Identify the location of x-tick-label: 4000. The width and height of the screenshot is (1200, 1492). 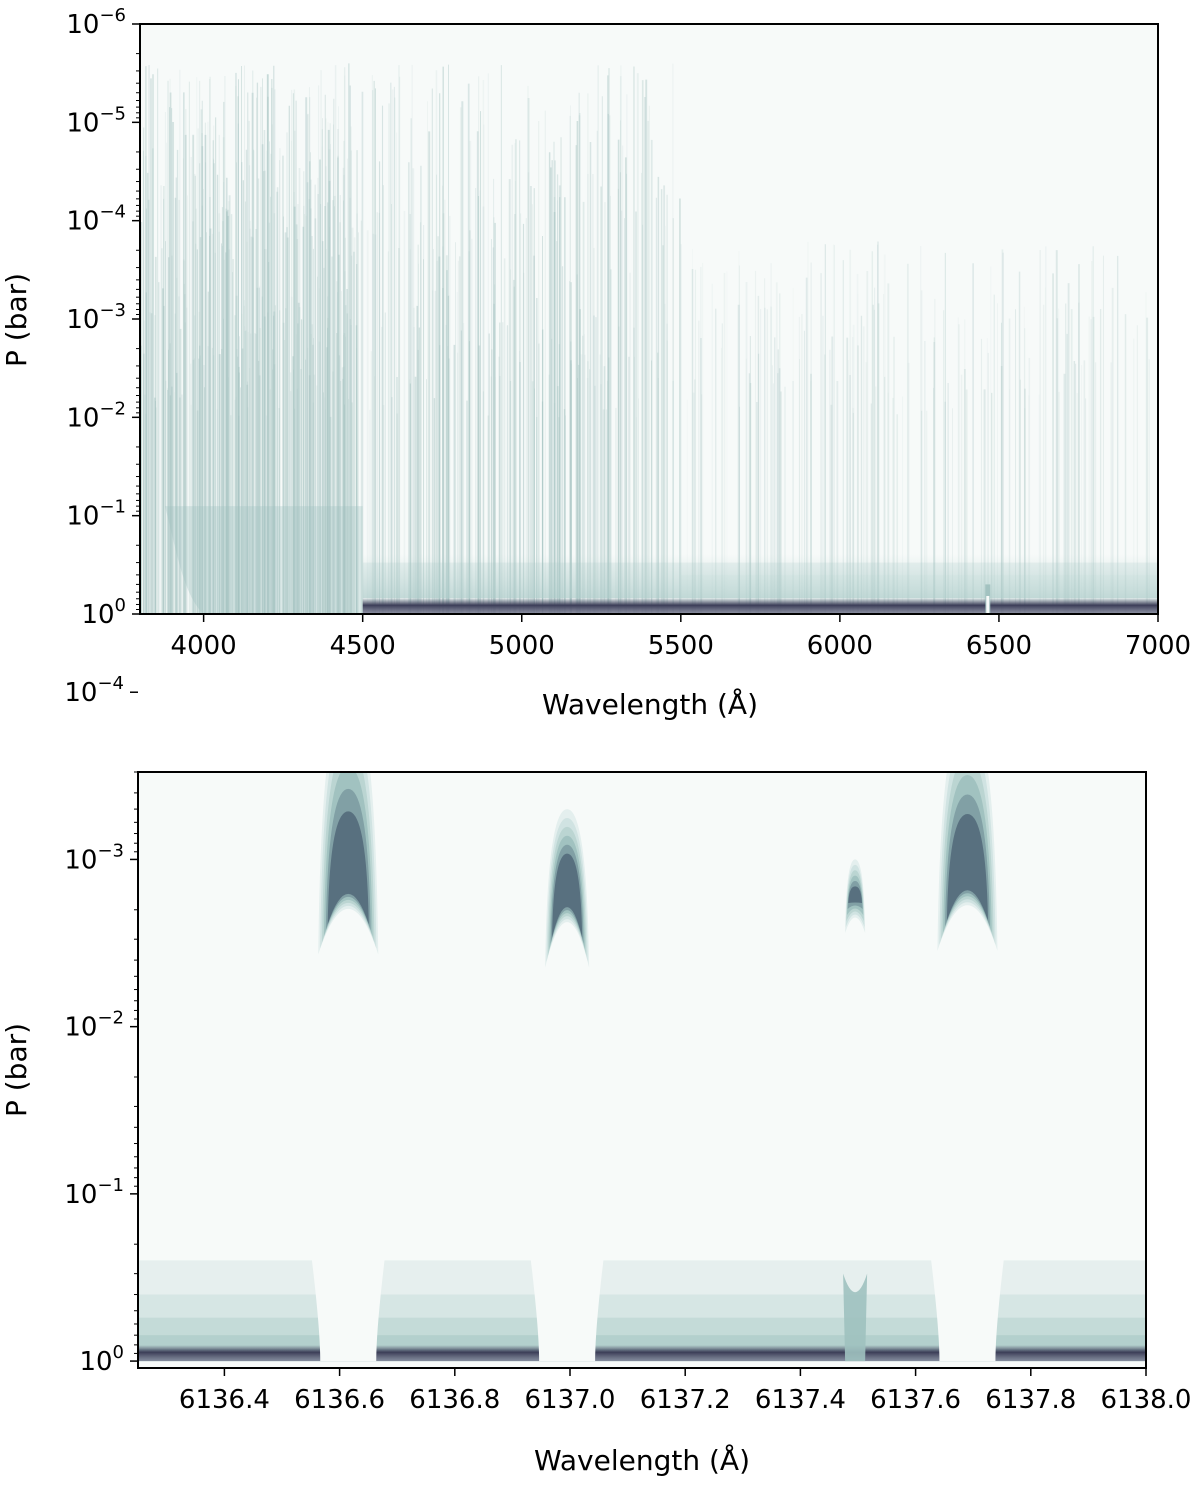
(204, 646).